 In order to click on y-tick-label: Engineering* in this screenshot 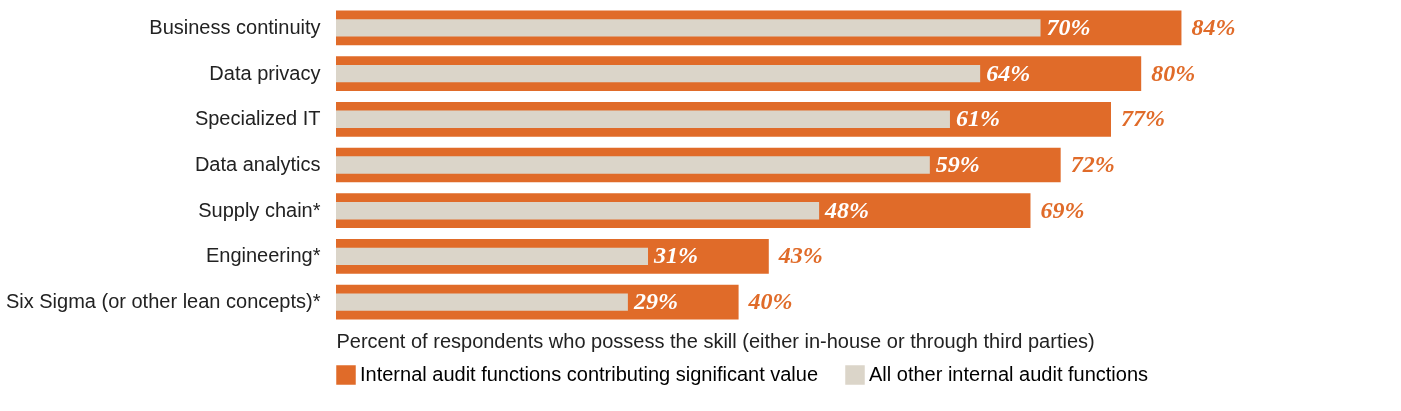, I will do `click(263, 255)`.